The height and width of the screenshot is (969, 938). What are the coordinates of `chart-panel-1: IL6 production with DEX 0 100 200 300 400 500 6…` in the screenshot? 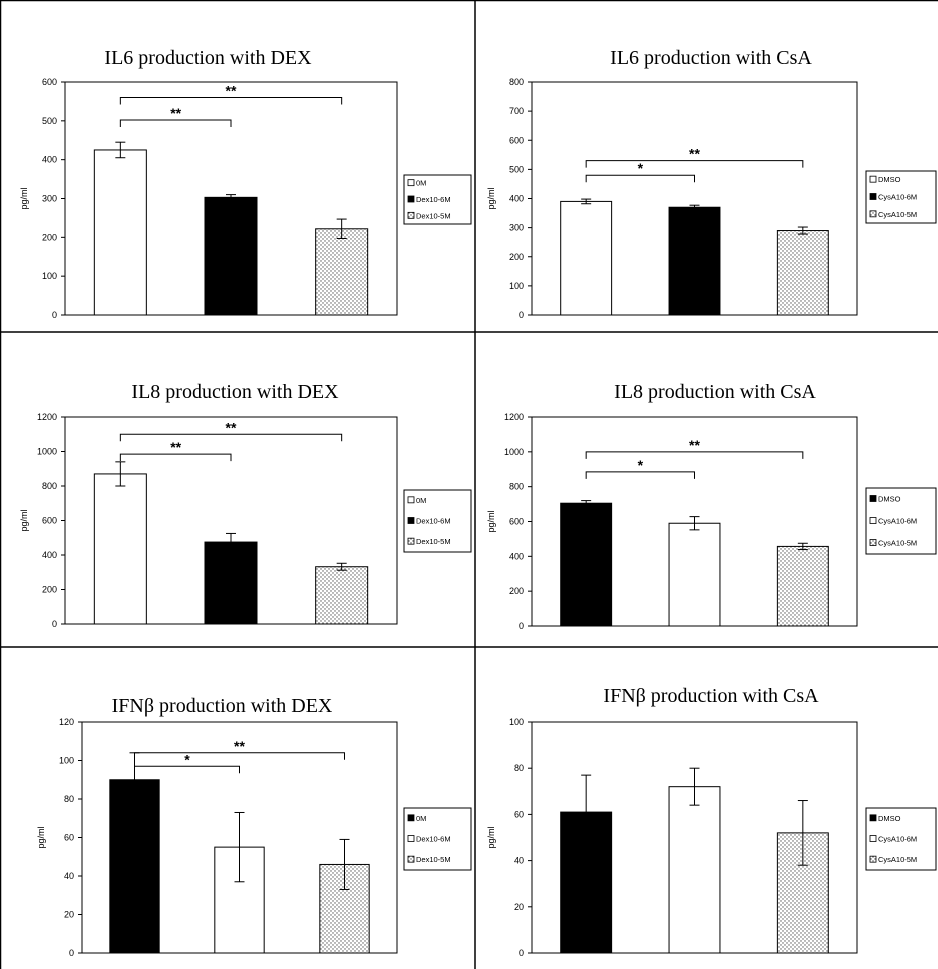 It's located at (245, 183).